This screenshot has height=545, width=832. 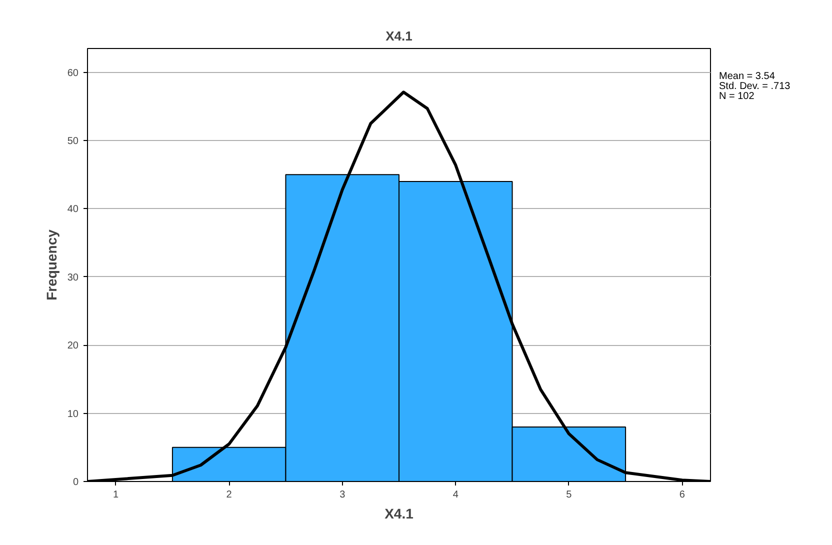 I want to click on text: N = 102, so click(x=736, y=96).